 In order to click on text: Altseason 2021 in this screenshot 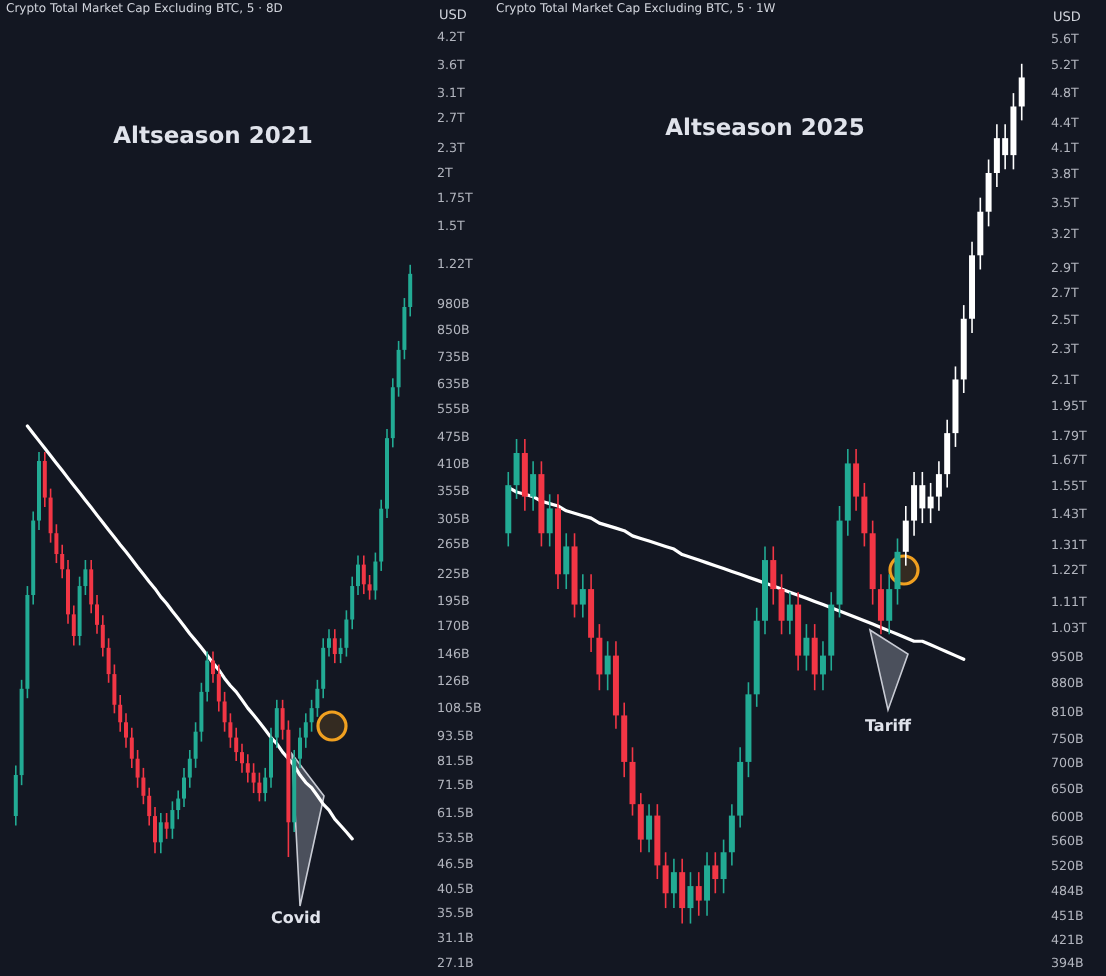, I will do `click(213, 135)`.